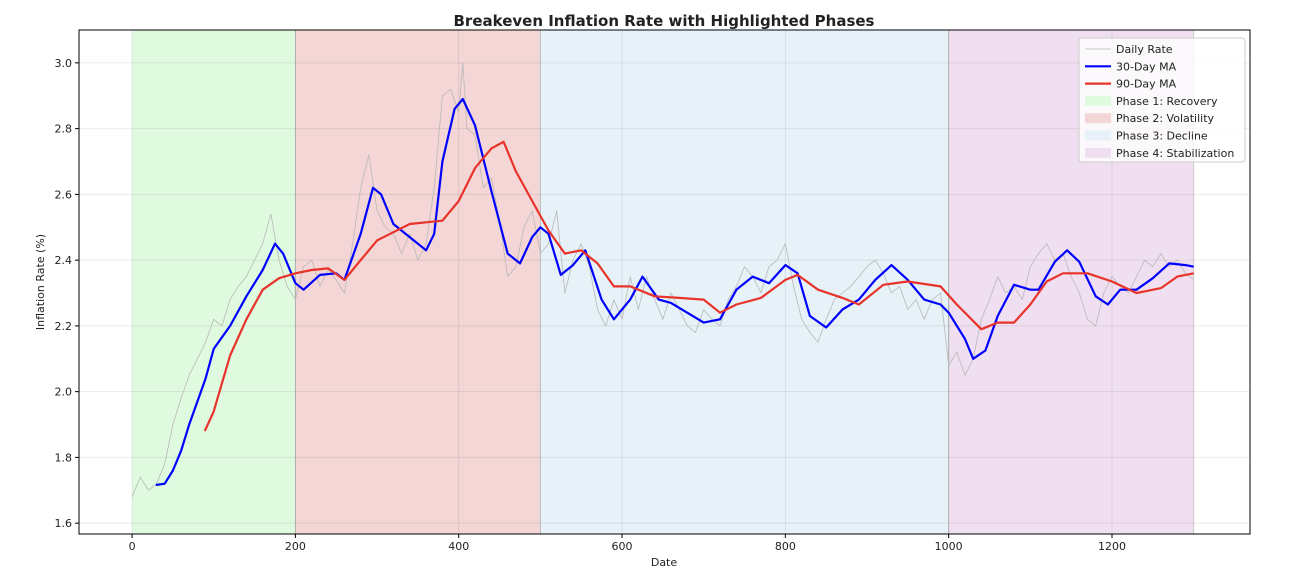 This screenshot has width=1292, height=588. Describe the element at coordinates (1165, 118) in the screenshot. I see `legend-label: Phase 2: Volatility` at that location.